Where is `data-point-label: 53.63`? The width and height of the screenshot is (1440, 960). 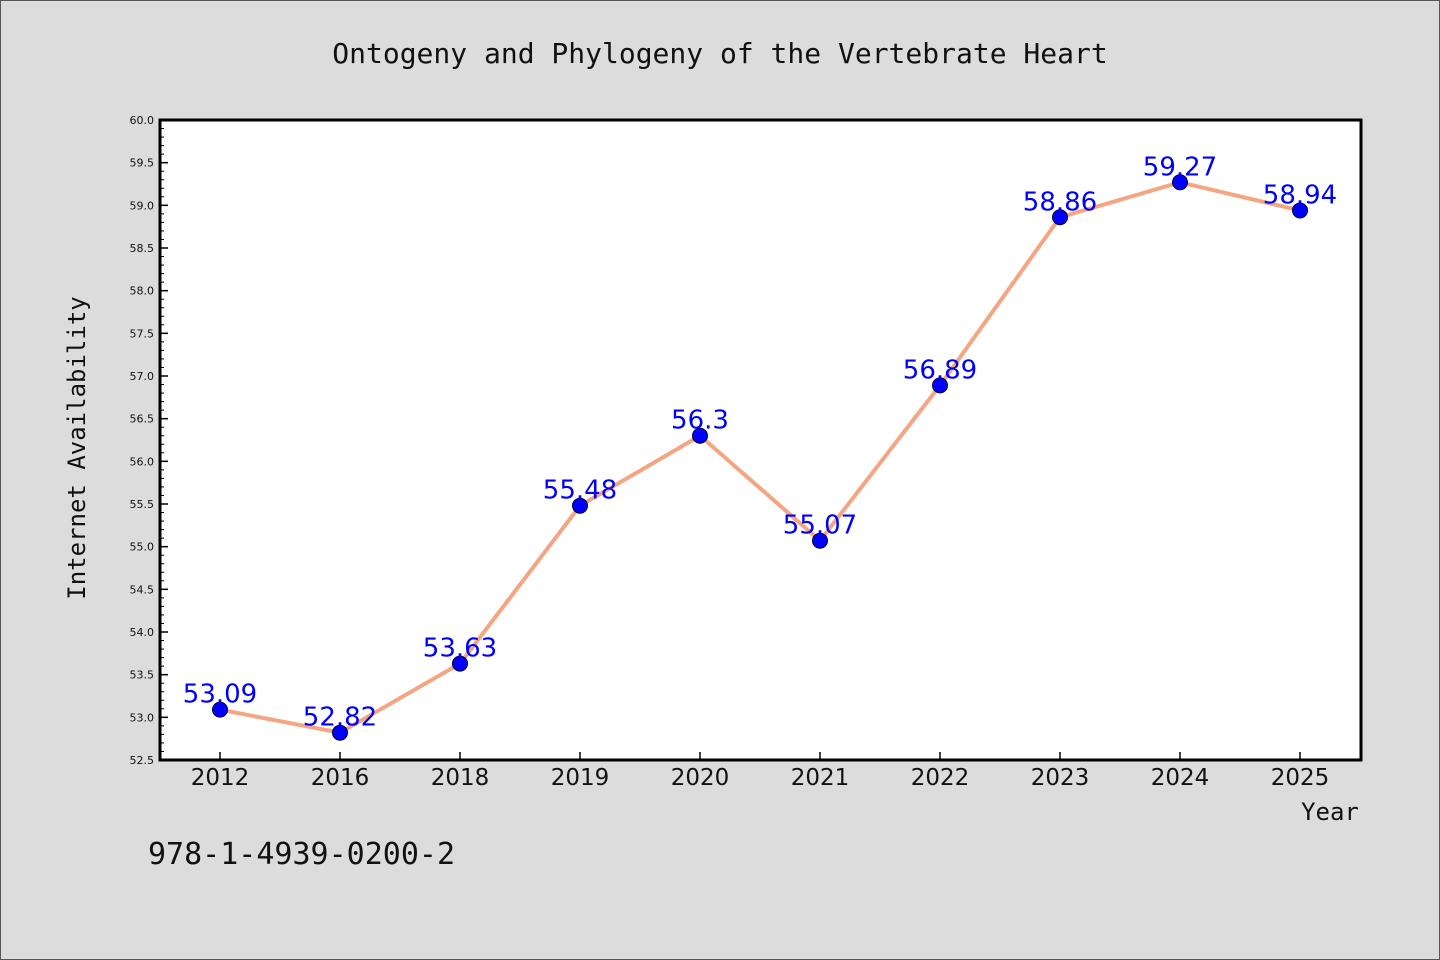 data-point-label: 53.63 is located at coordinates (460, 649).